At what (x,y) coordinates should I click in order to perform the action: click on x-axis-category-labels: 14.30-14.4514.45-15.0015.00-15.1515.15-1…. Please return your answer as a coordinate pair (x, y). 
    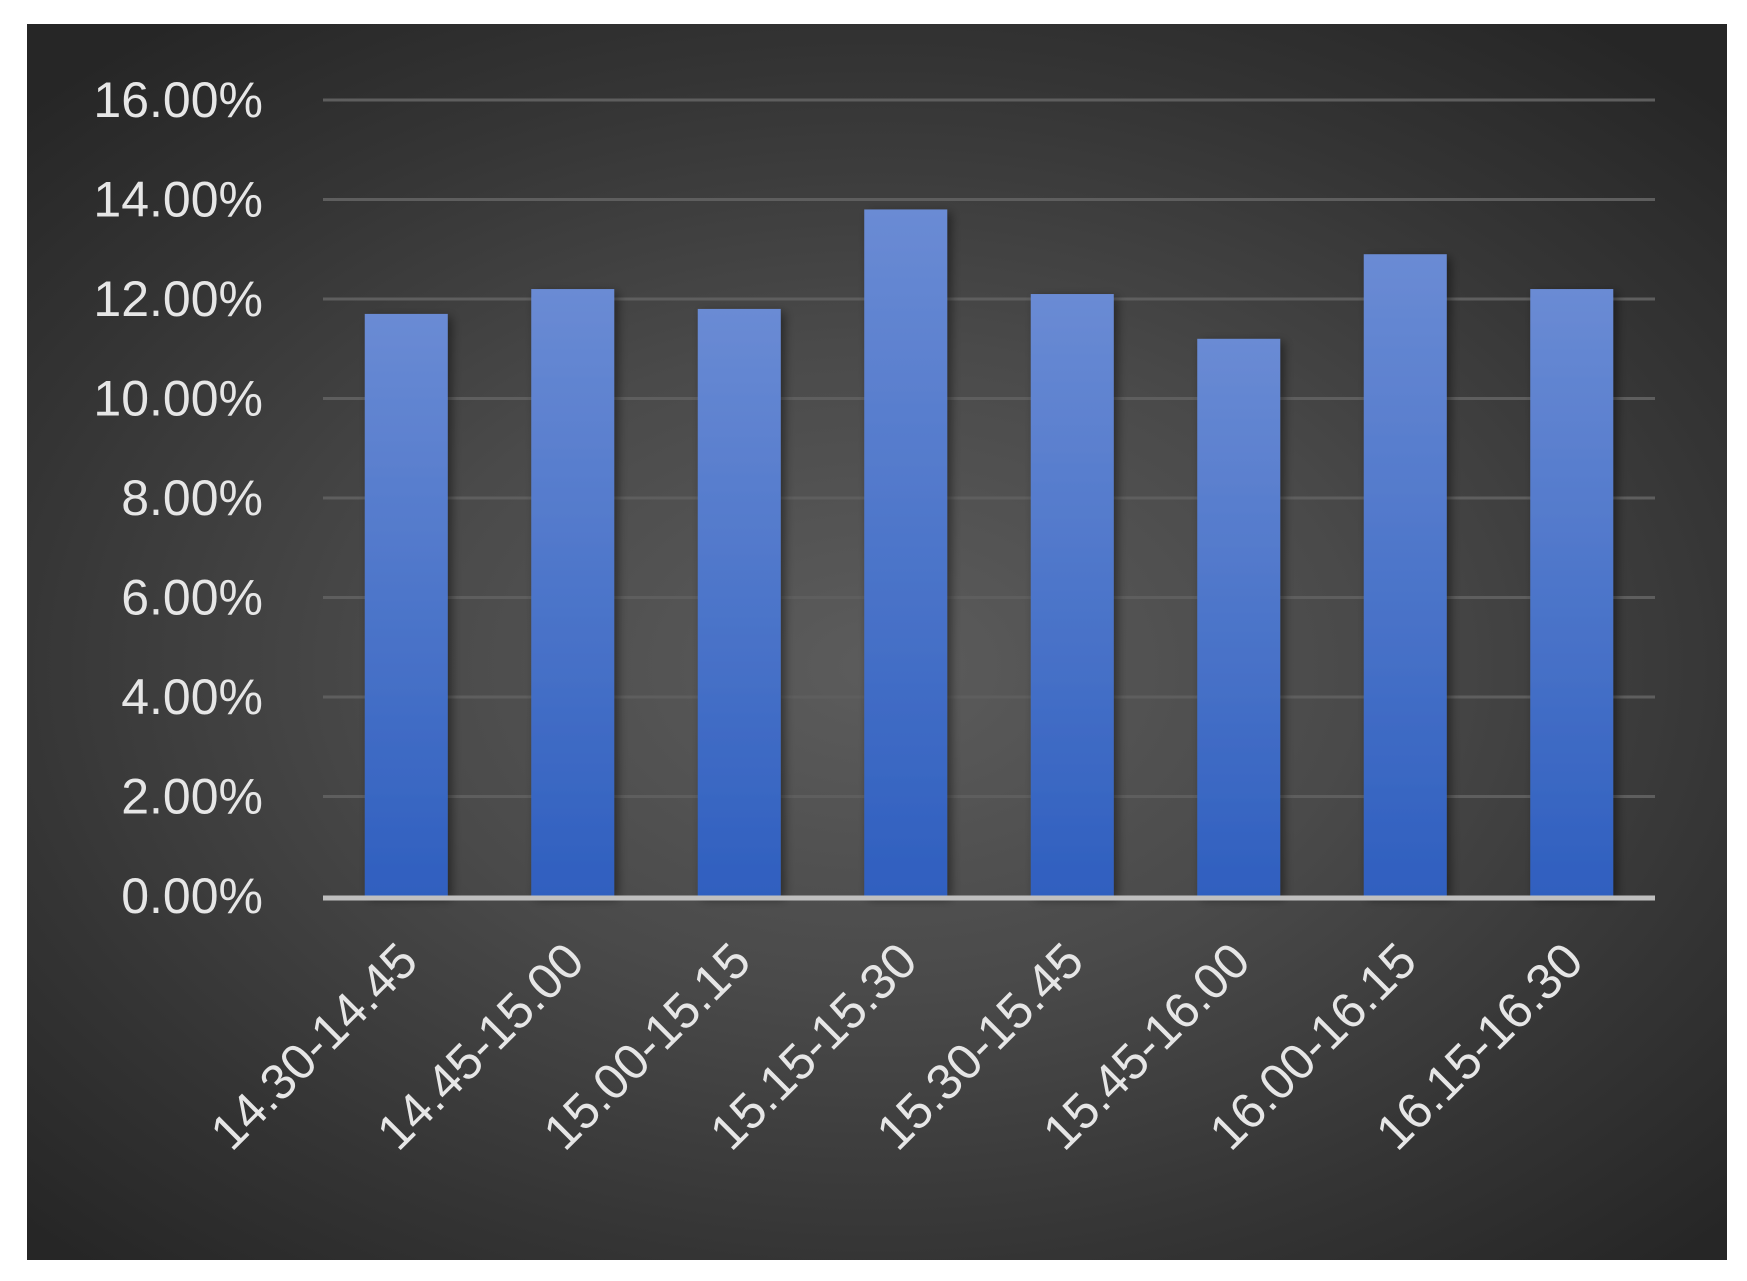
    Looking at the image, I should click on (897, 1046).